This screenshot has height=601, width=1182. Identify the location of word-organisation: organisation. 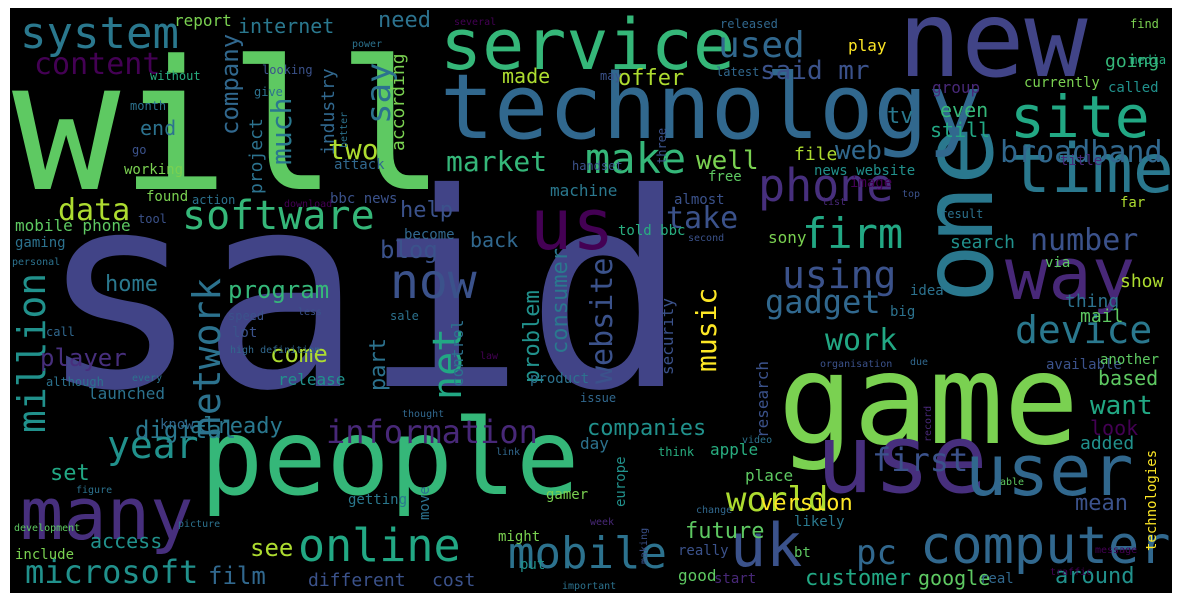
(856, 364).